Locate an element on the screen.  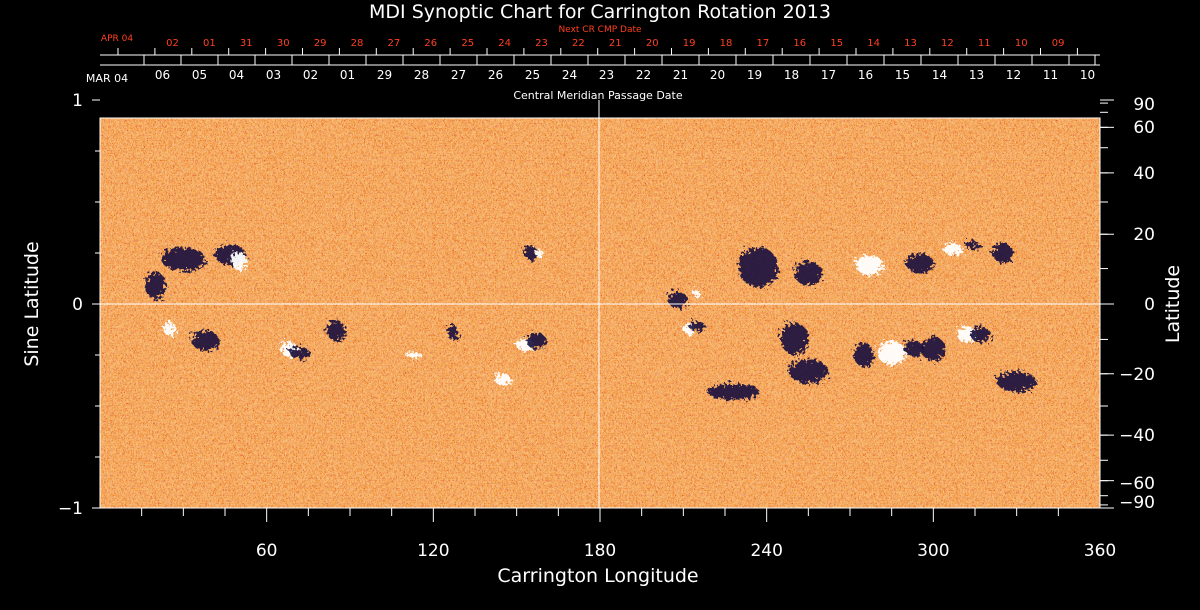
cmp-date-label: 11 is located at coordinates (1050, 75).